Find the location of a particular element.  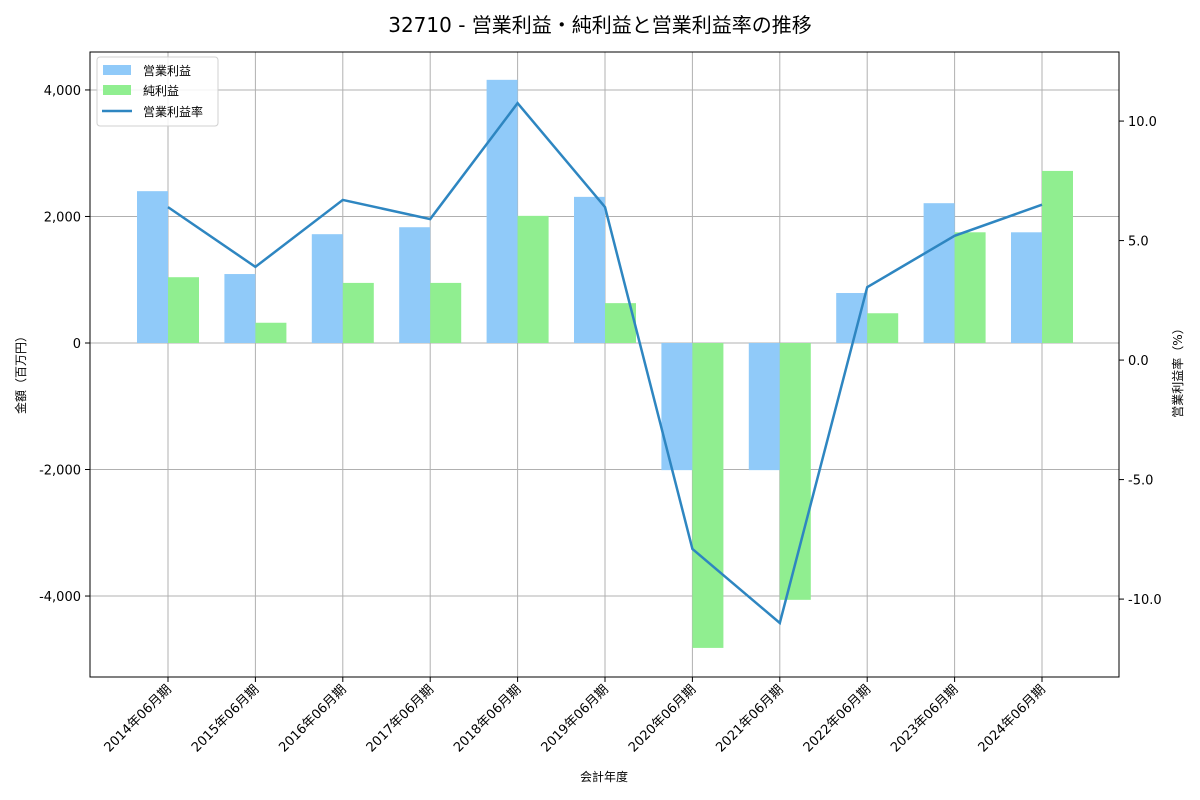

y-axis-label: 金額（百万円） is located at coordinates (20, 372).